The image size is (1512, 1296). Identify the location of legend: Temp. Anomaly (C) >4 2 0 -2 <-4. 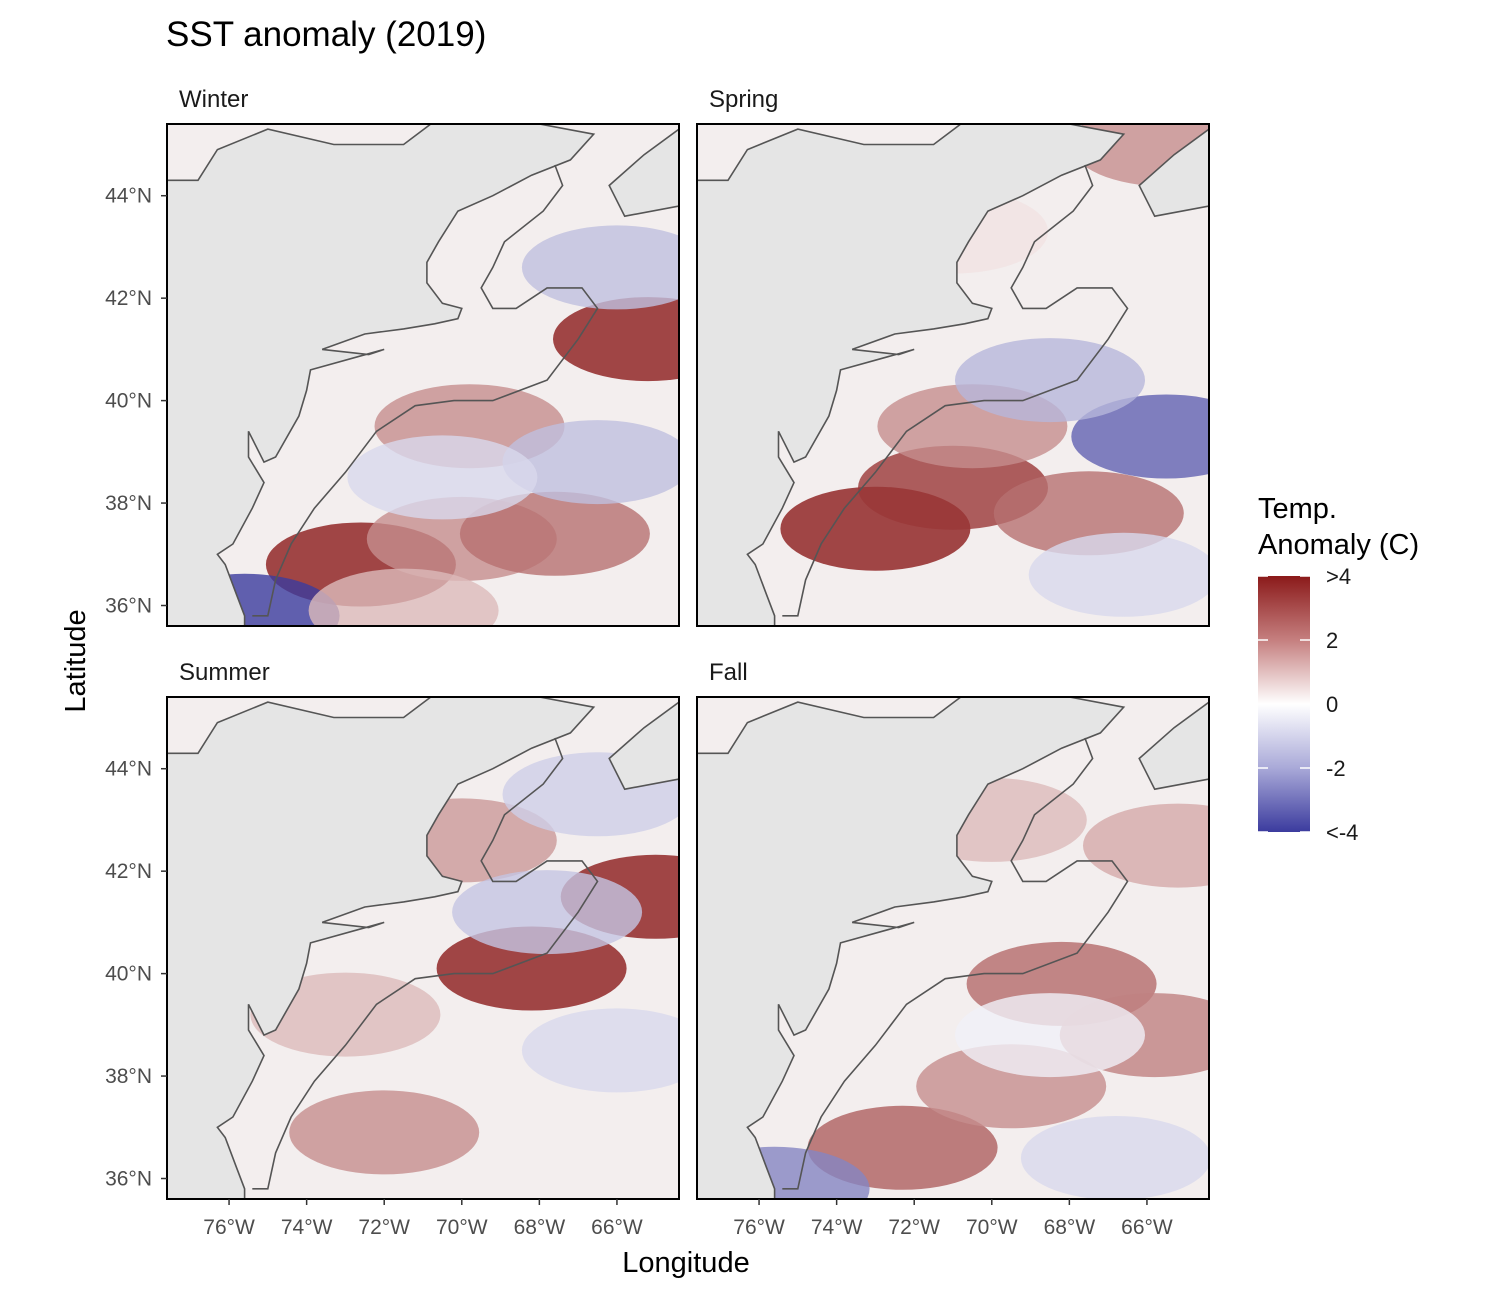
(1338, 669).